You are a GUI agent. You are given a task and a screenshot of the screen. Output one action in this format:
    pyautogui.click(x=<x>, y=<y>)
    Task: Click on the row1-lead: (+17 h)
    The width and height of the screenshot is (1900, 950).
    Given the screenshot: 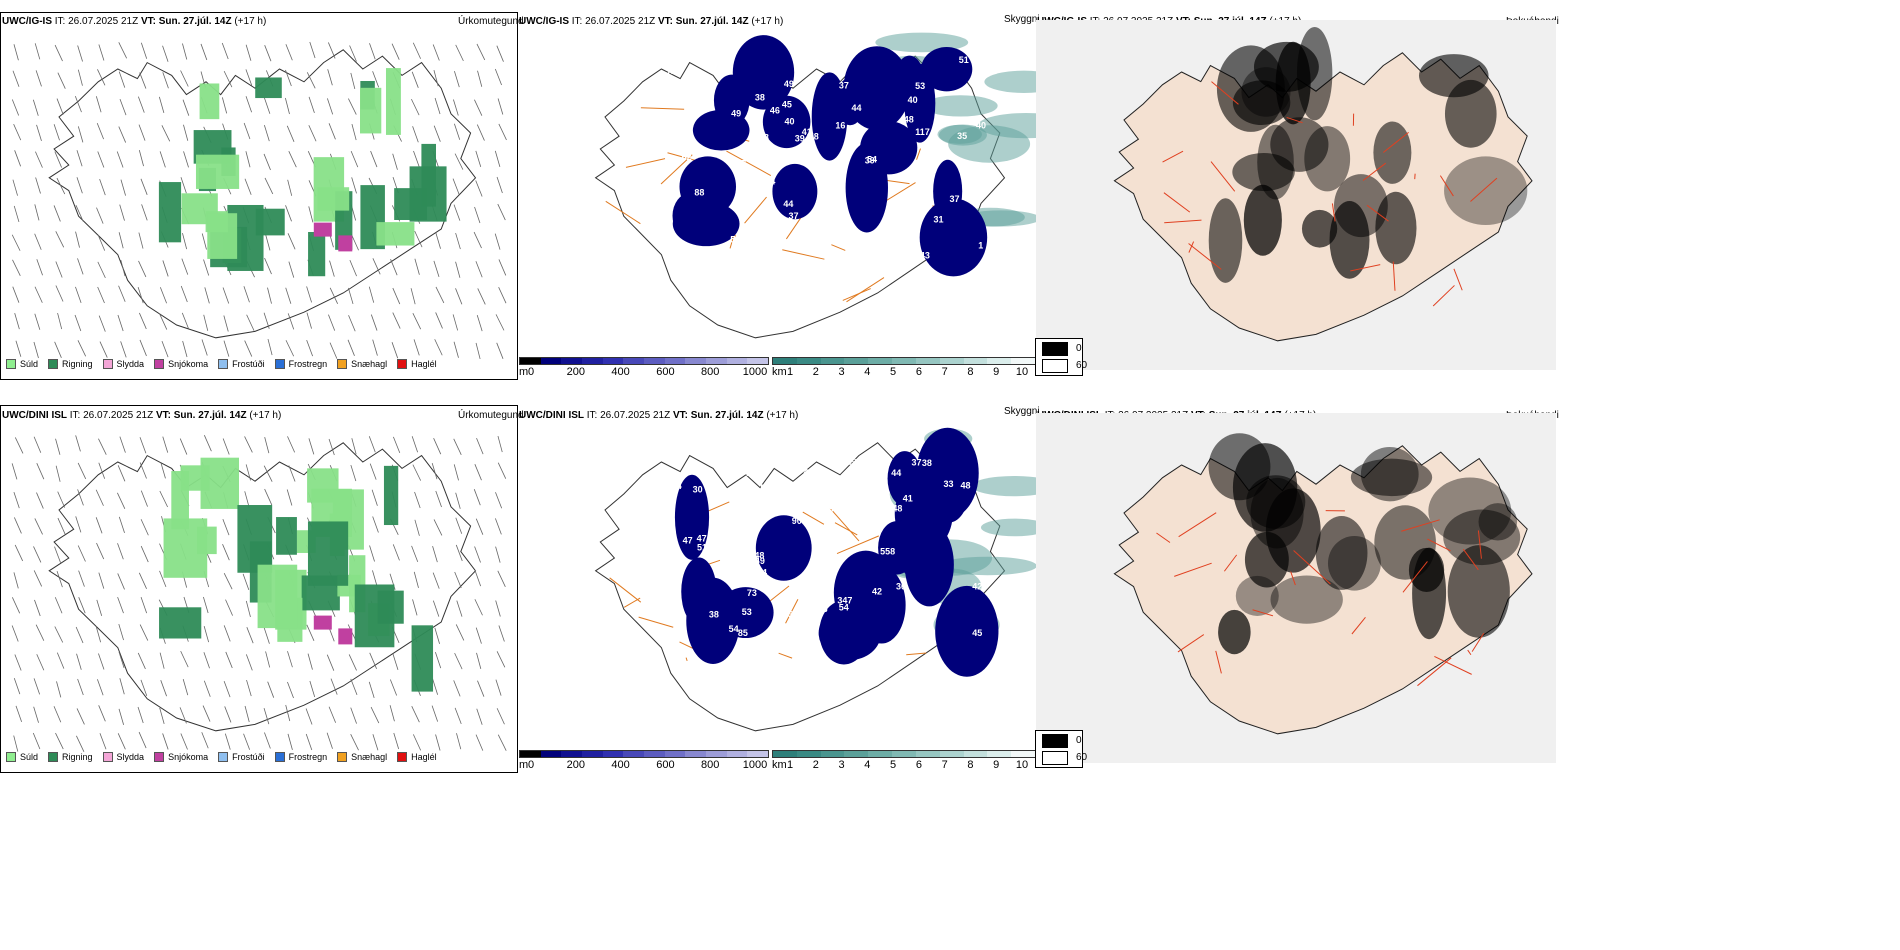 What is the action you would take?
    pyautogui.click(x=250, y=21)
    